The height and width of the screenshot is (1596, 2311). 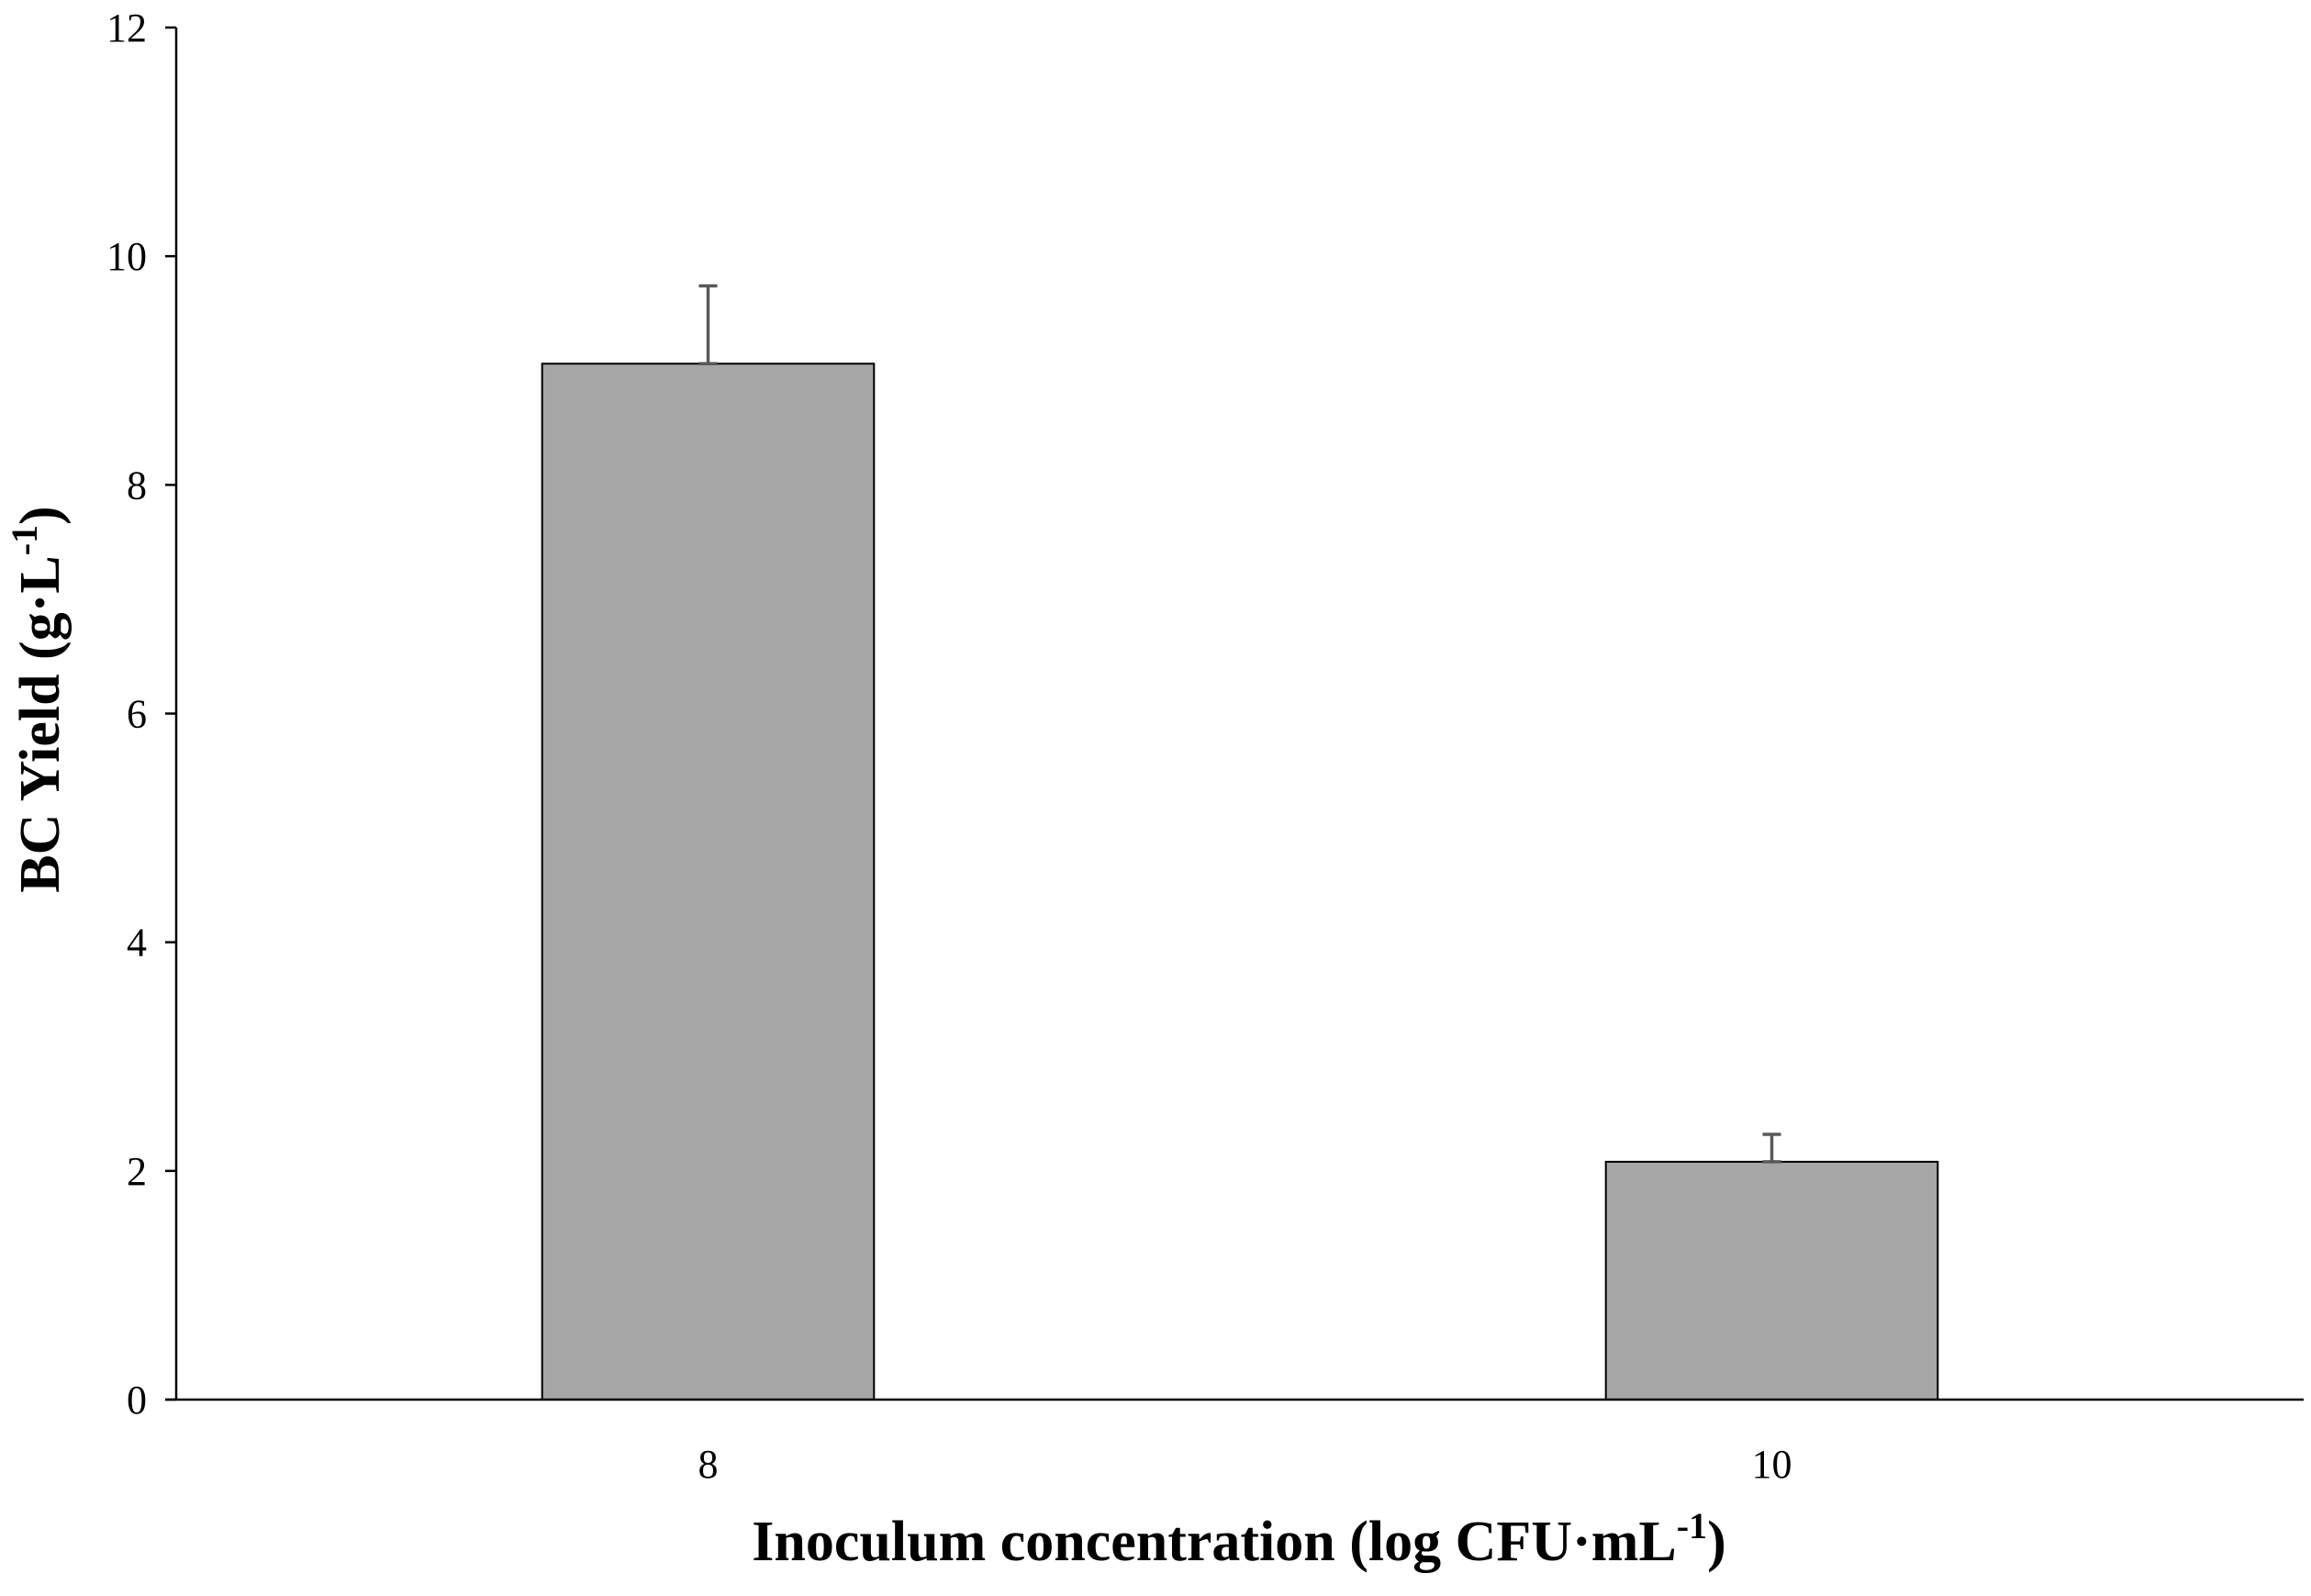 What do you see at coordinates (1692, 1525) in the screenshot?
I see `x-axis-title-superscript: -1` at bounding box center [1692, 1525].